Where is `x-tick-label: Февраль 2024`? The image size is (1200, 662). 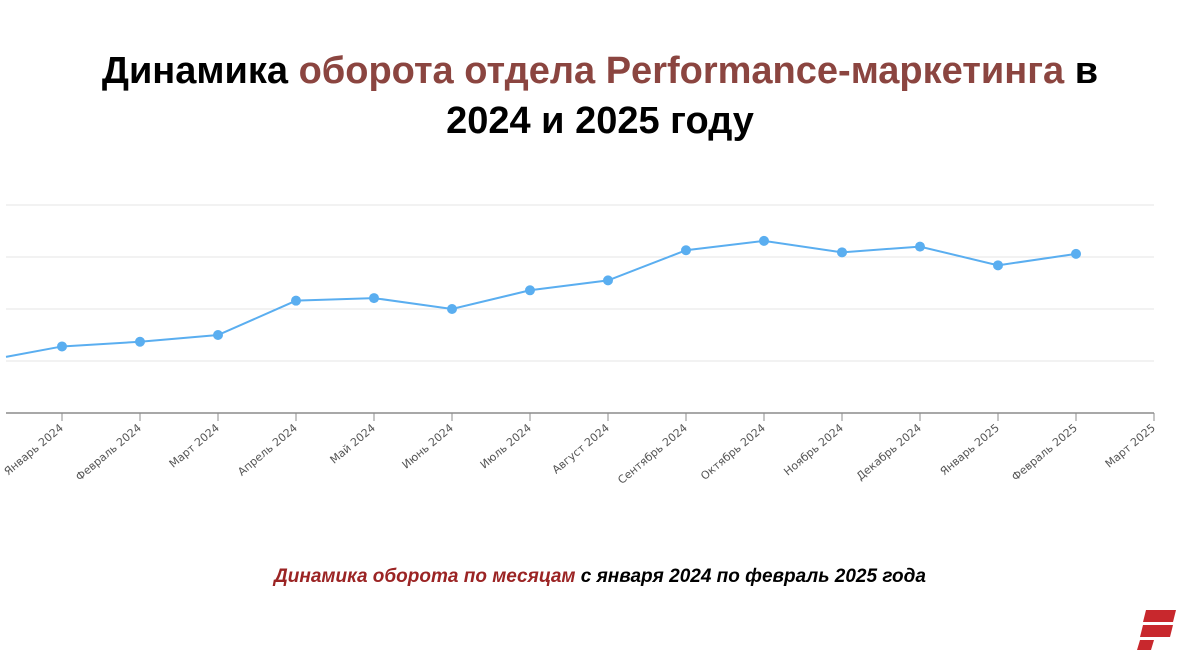 x-tick-label: Февраль 2024 is located at coordinates (108, 452).